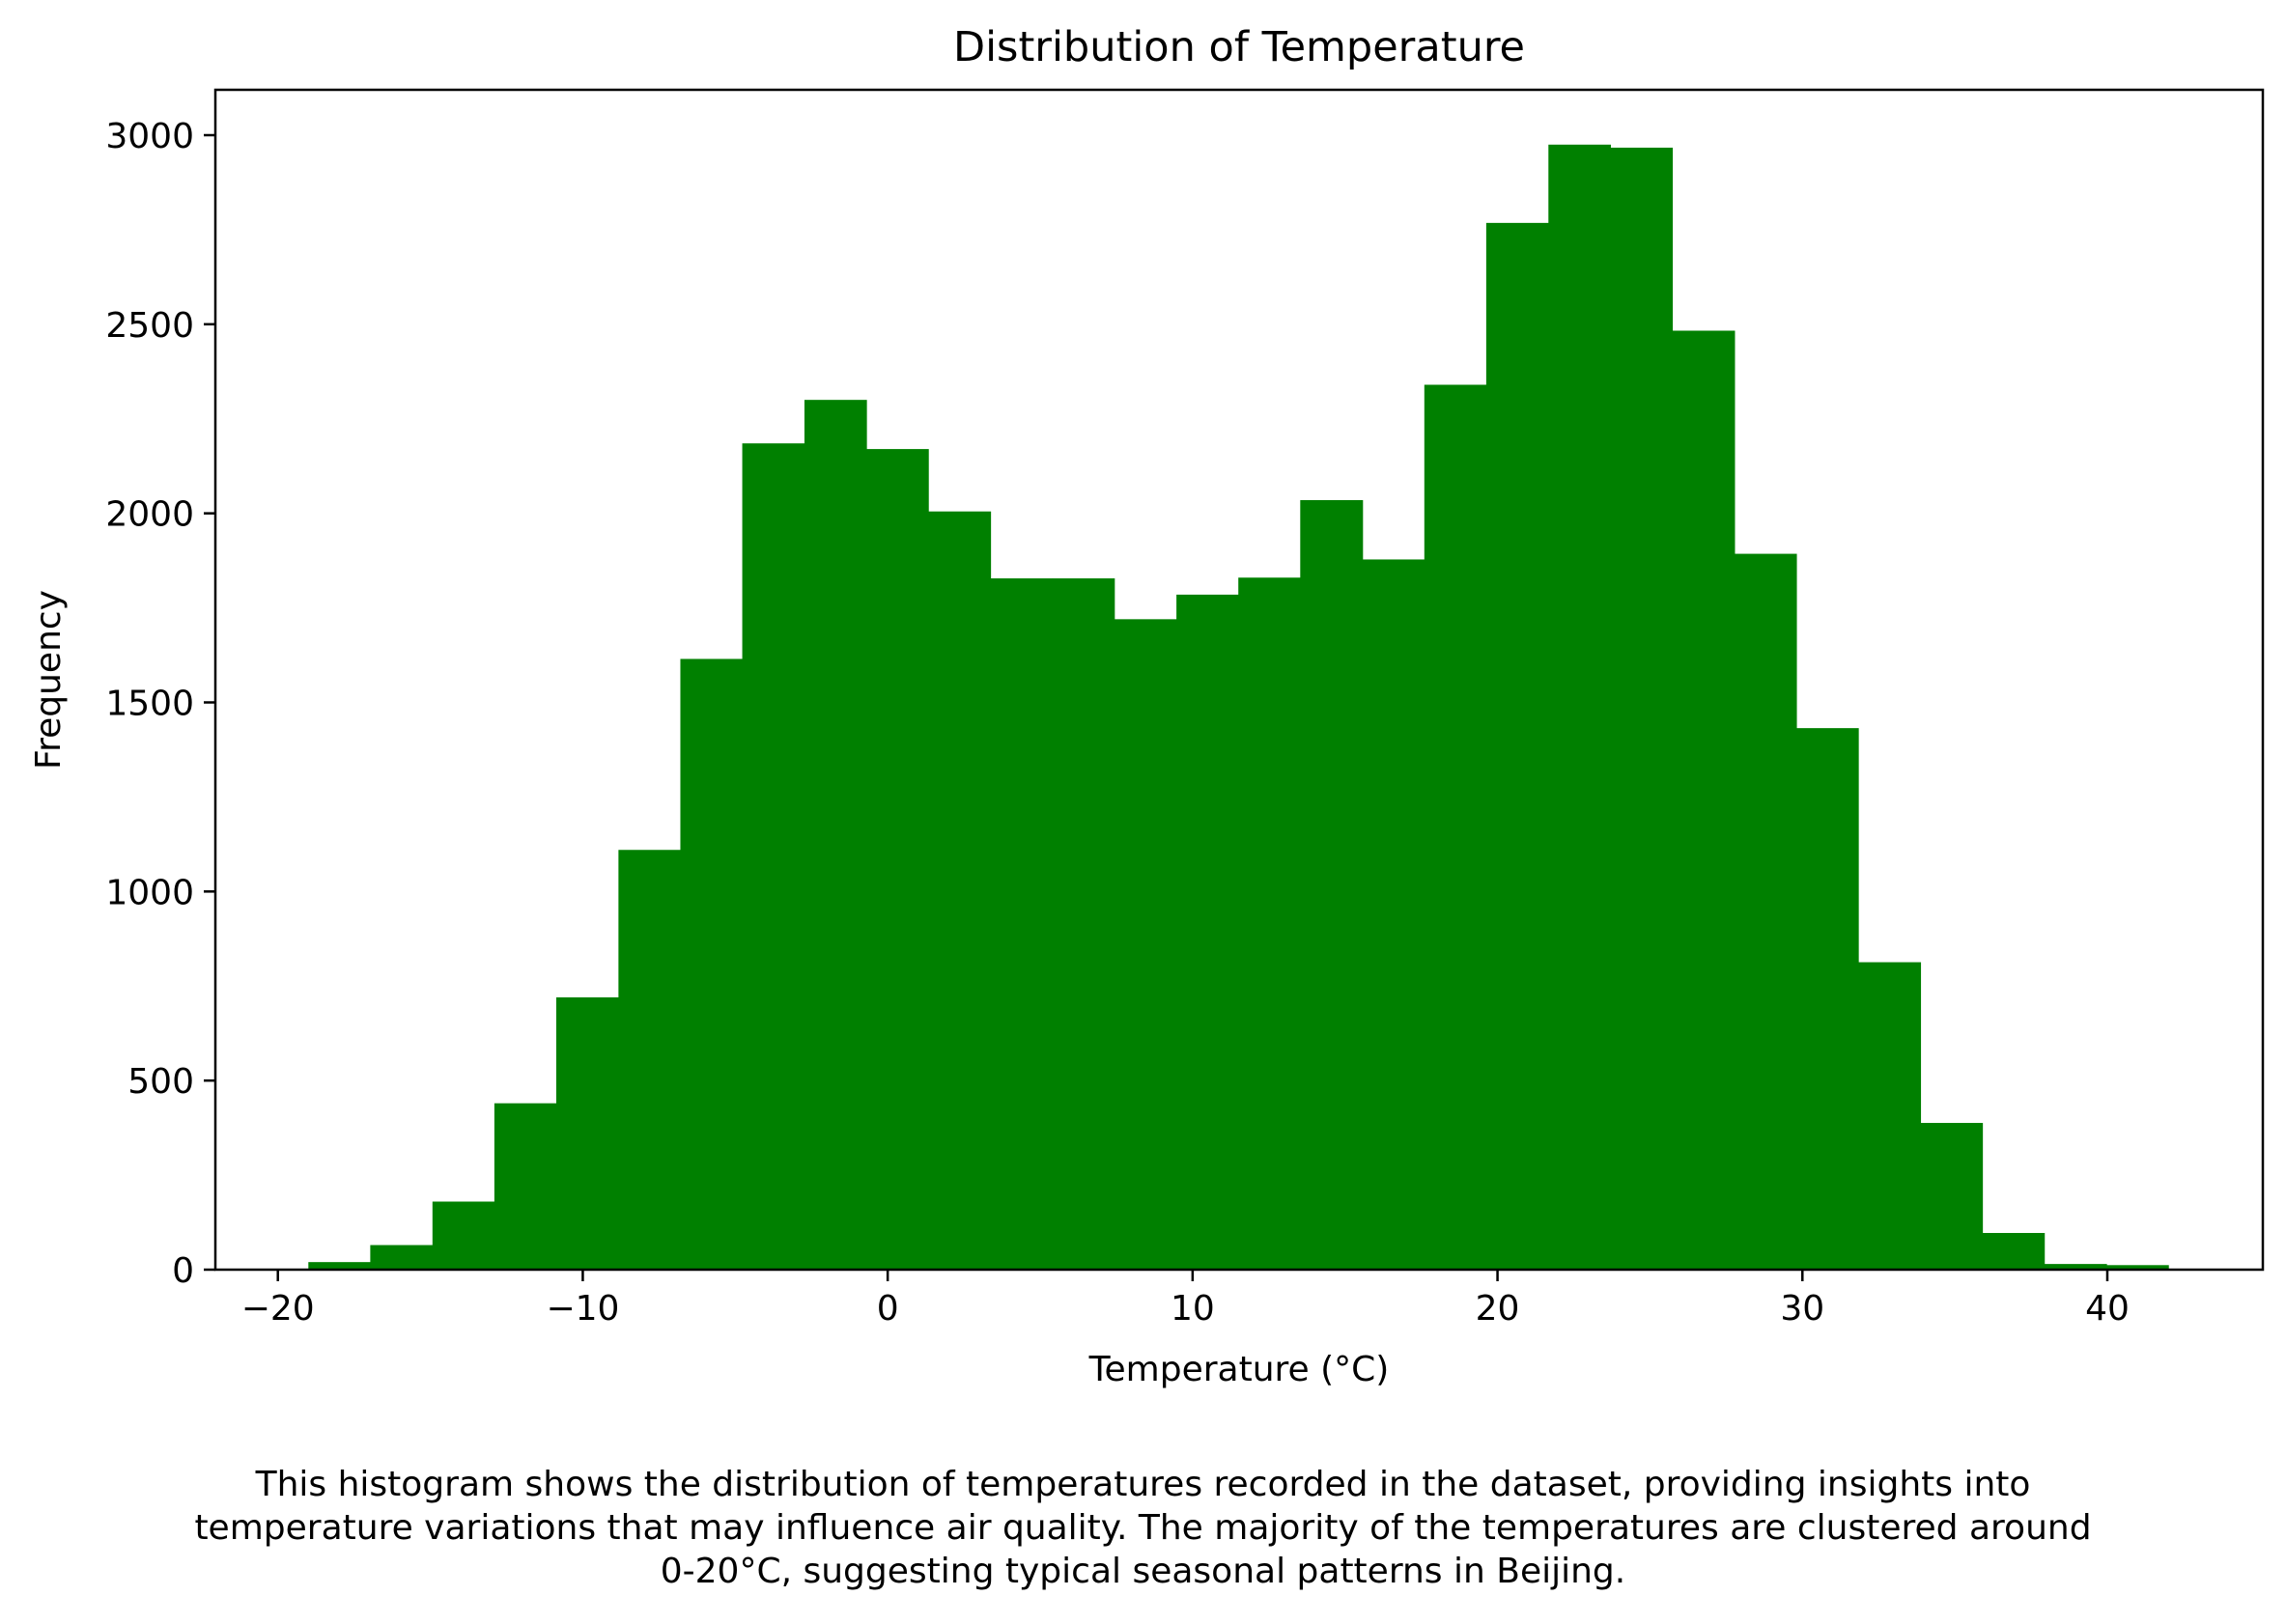 The height and width of the screenshot is (1624, 2286). What do you see at coordinates (2107, 1309) in the screenshot?
I see `x-tick-label: 40` at bounding box center [2107, 1309].